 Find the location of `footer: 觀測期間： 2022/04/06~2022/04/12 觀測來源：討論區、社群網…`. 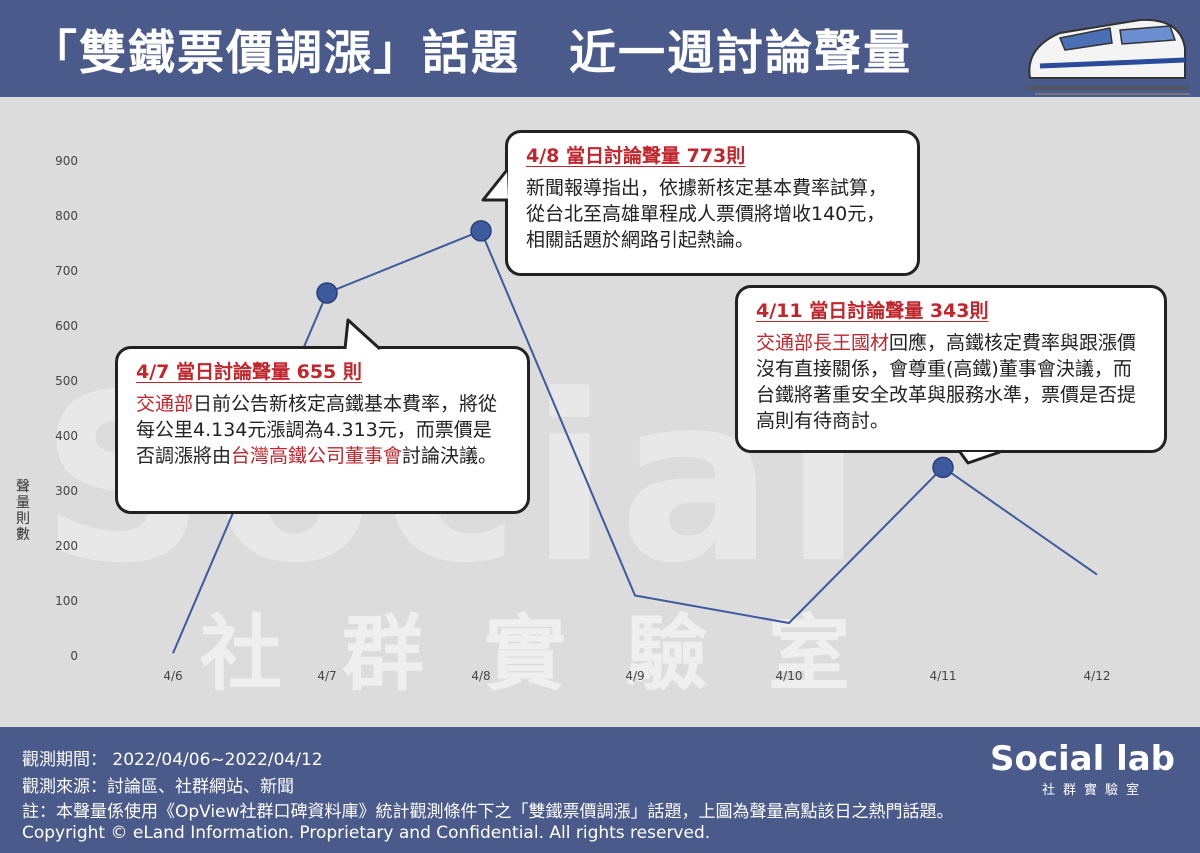

footer: 觀測期間： 2022/04/06~2022/04/12 觀測來源：討論區、社群網… is located at coordinates (600, 790).